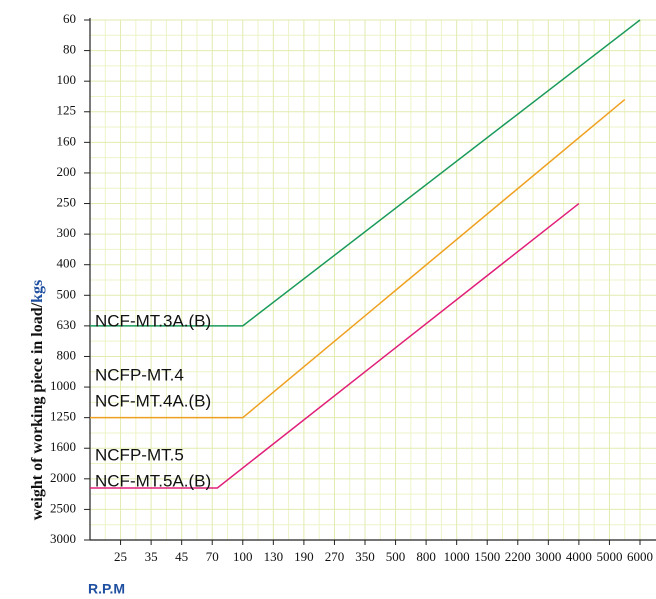  What do you see at coordinates (640, 556) in the screenshot?
I see `x-tick-label: 6000` at bounding box center [640, 556].